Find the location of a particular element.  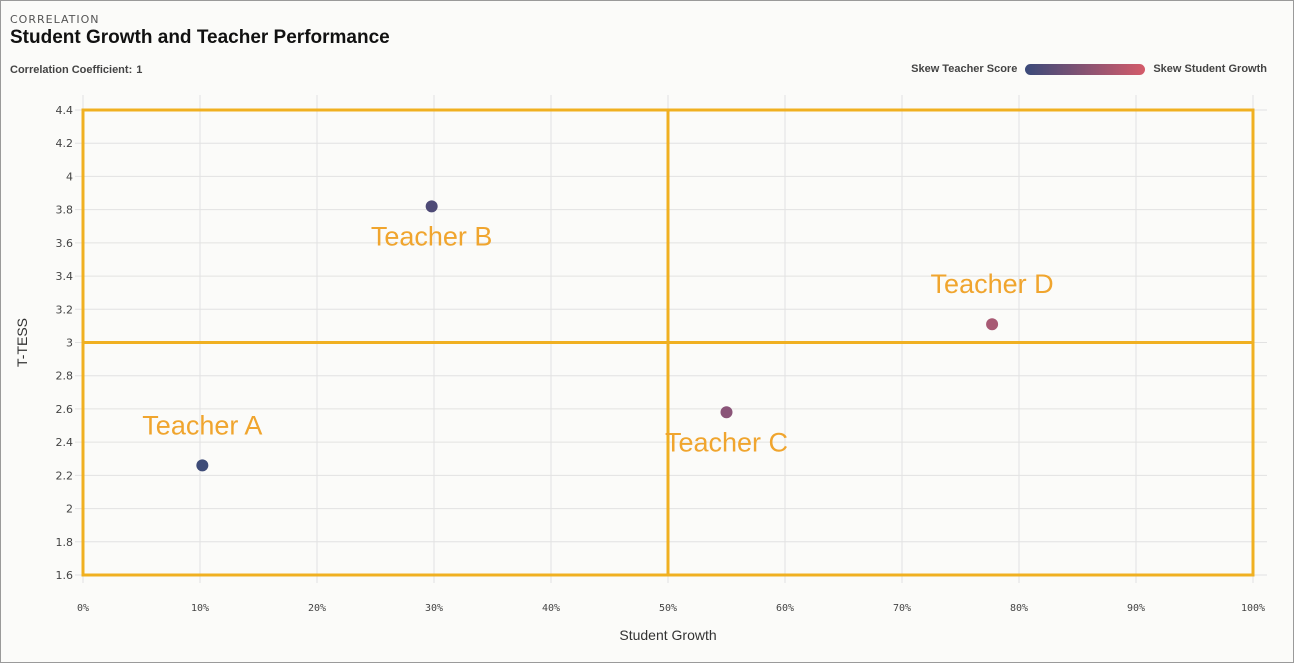

y-tick-label: 3.4 is located at coordinates (65, 276).